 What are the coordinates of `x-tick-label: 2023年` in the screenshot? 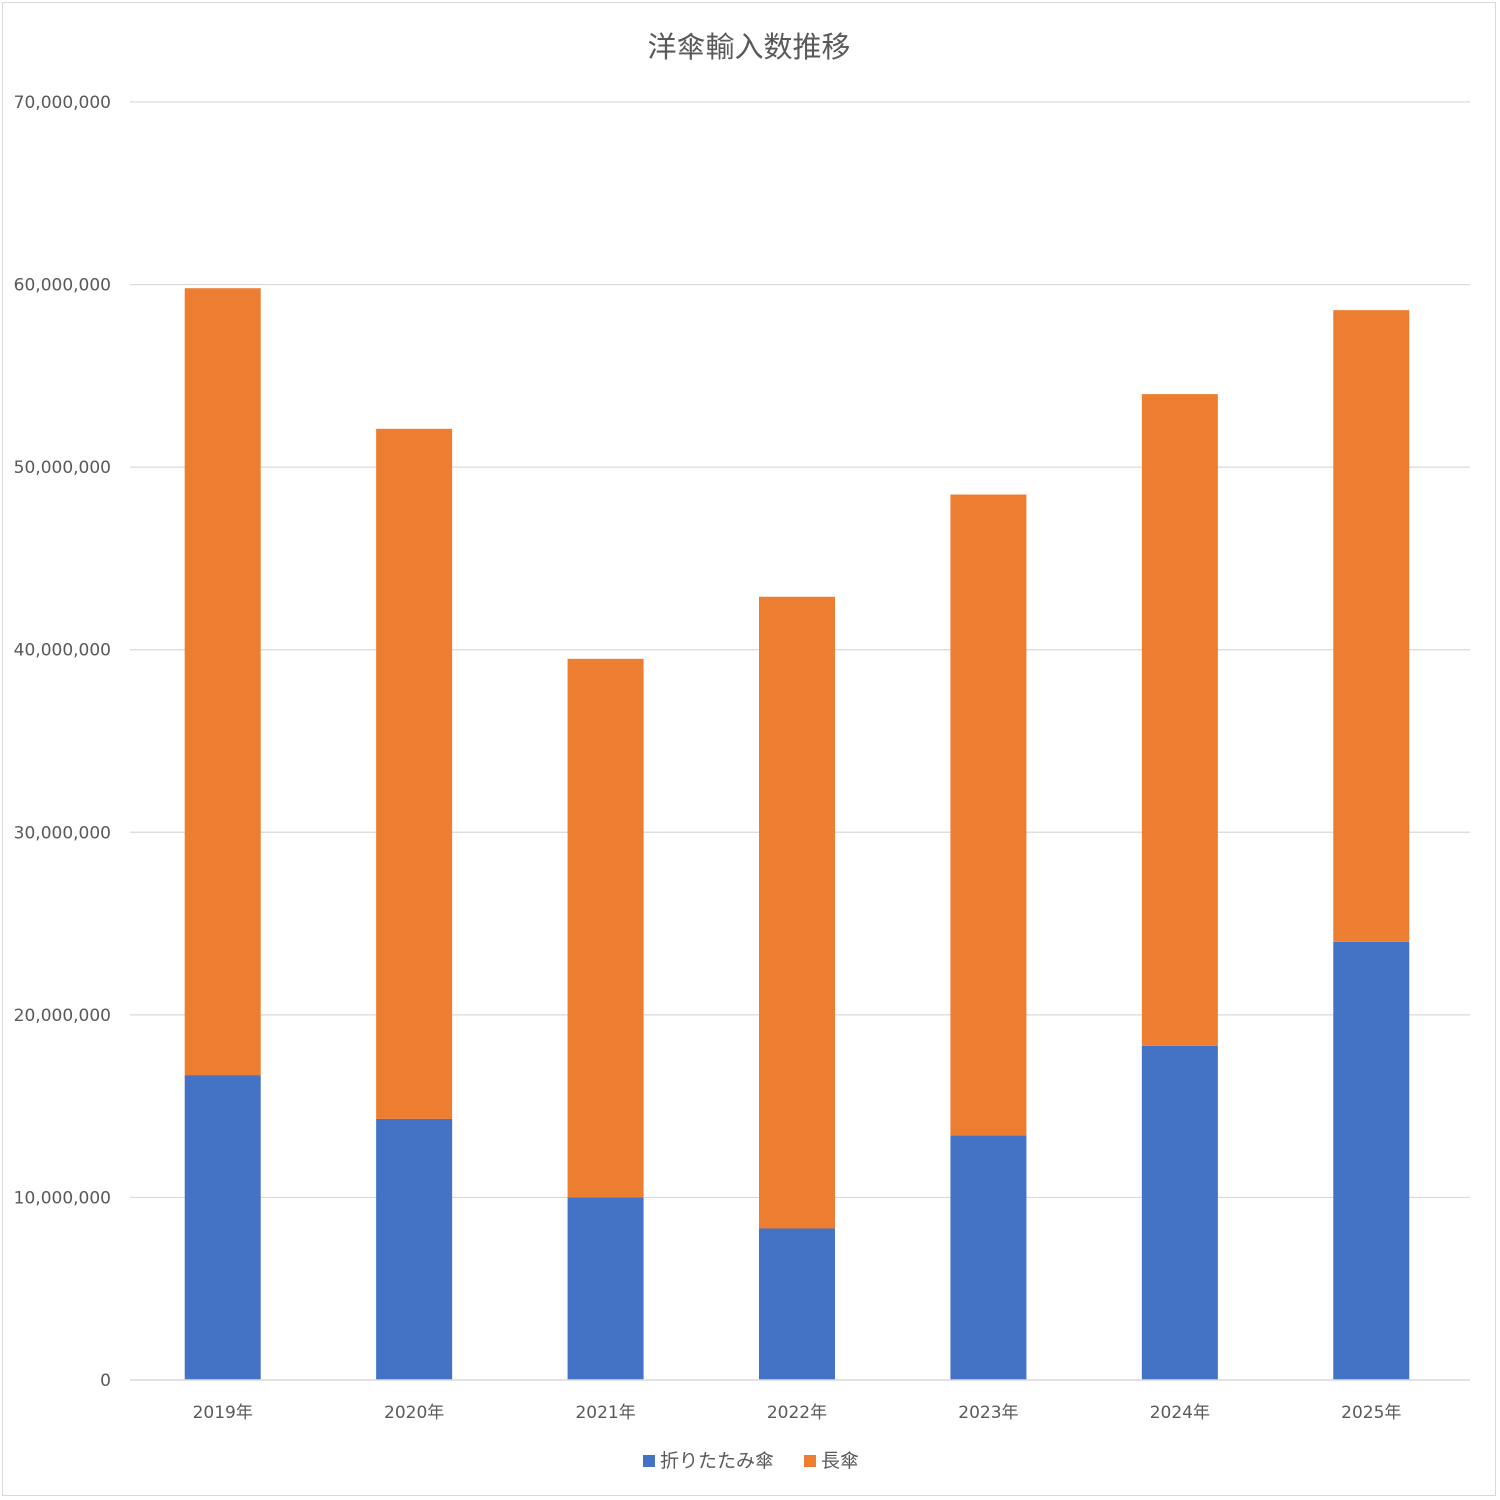 It's located at (988, 1413).